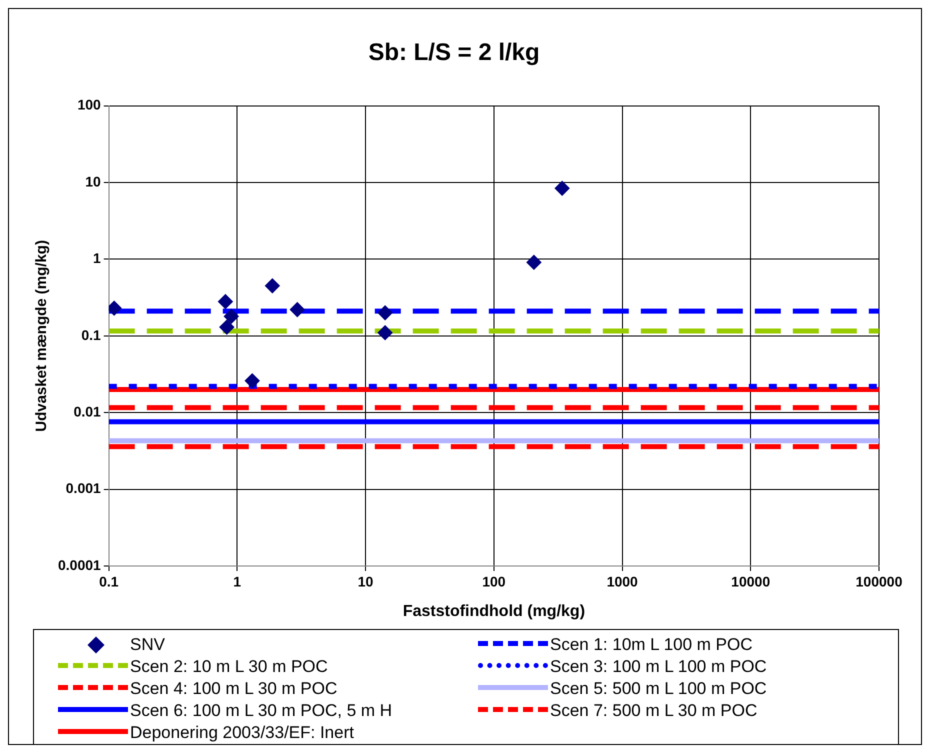 This screenshot has width=930, height=753. I want to click on x-tick-label: 10, so click(366, 581).